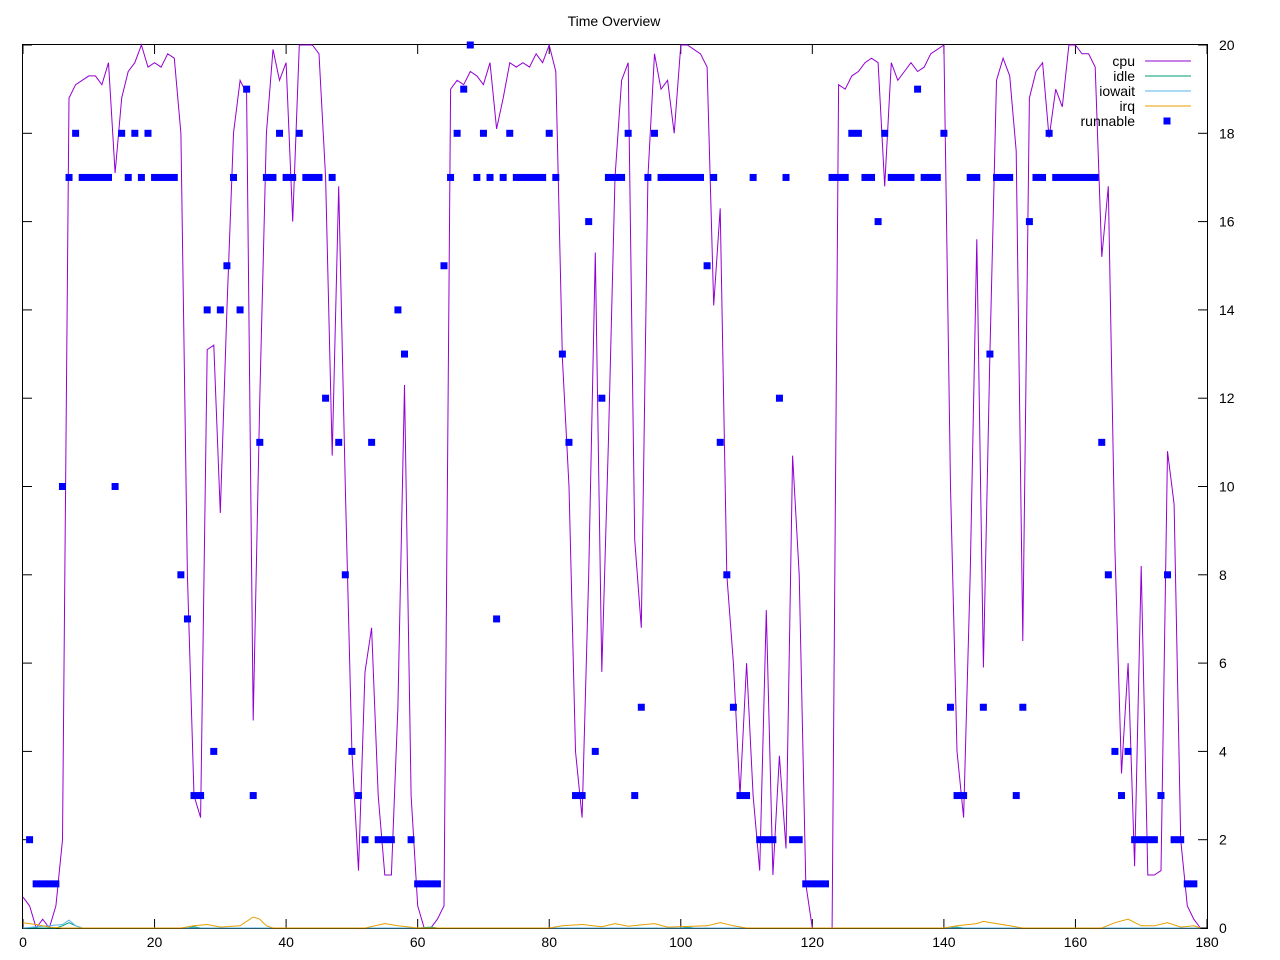 The image size is (1280, 960). I want to click on x-tick-label: 60, so click(418, 942).